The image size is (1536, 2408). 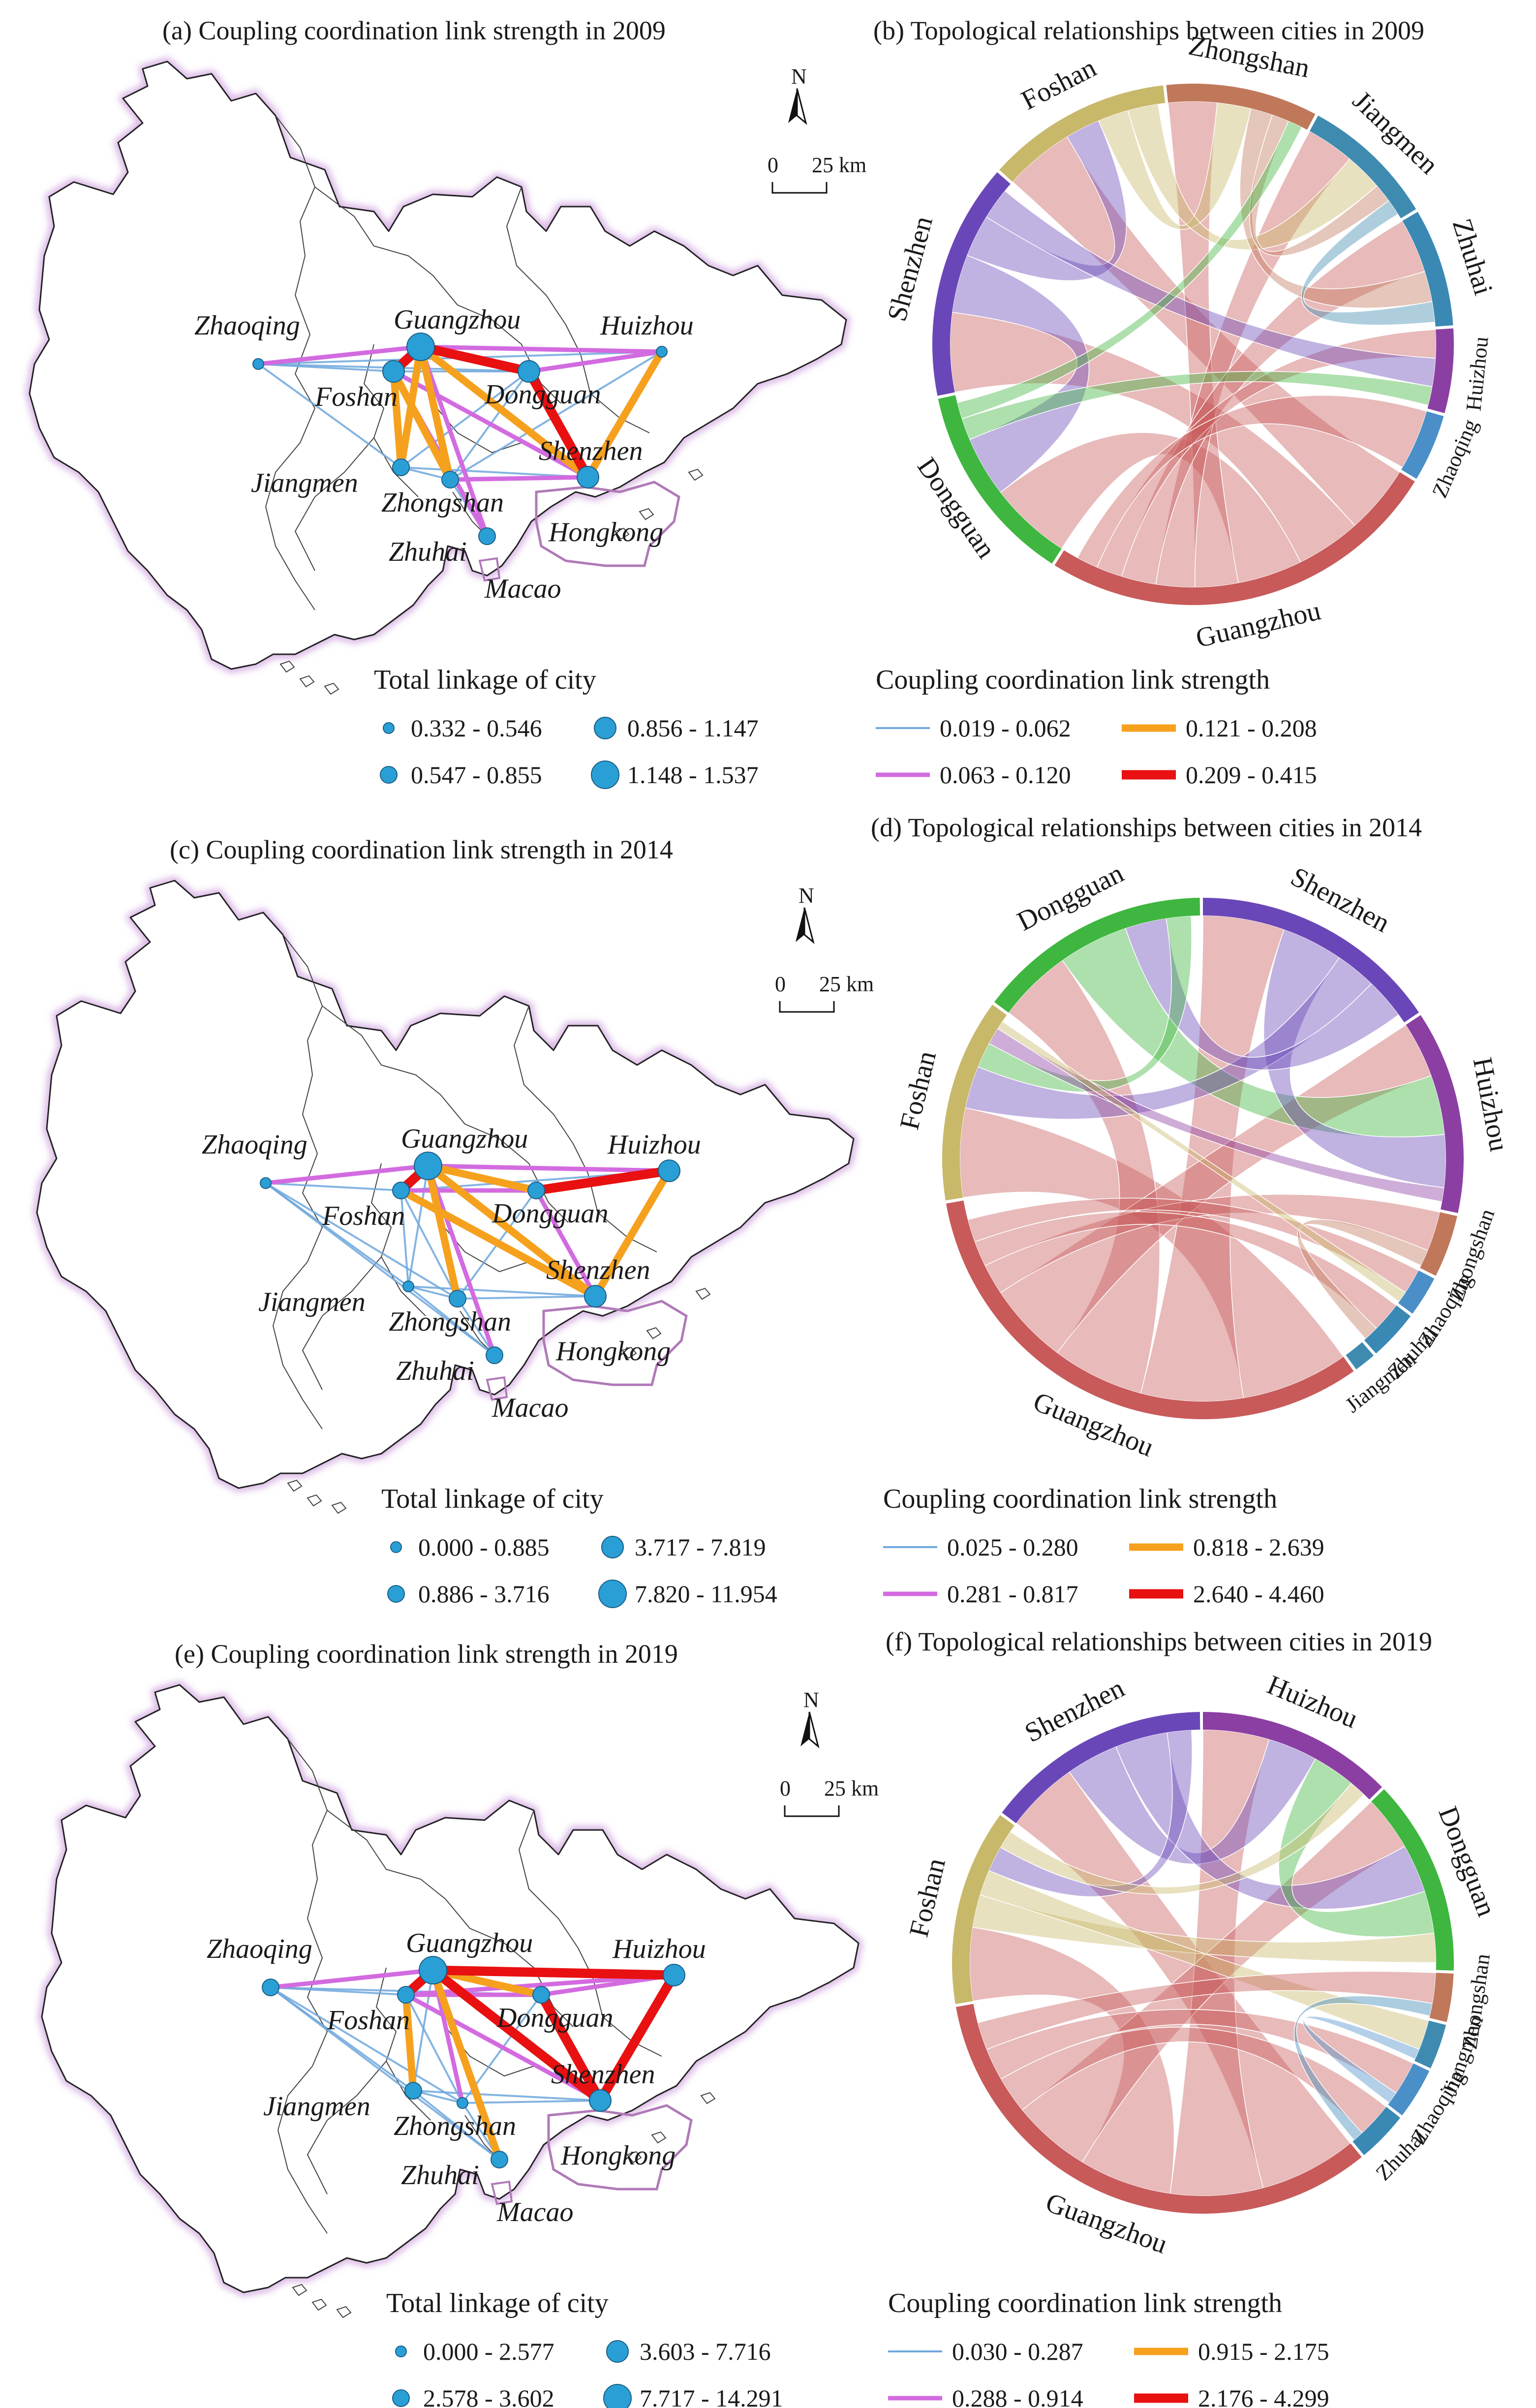 I want to click on link-zhaoqing-zhongshan, so click(x=362, y=1241).